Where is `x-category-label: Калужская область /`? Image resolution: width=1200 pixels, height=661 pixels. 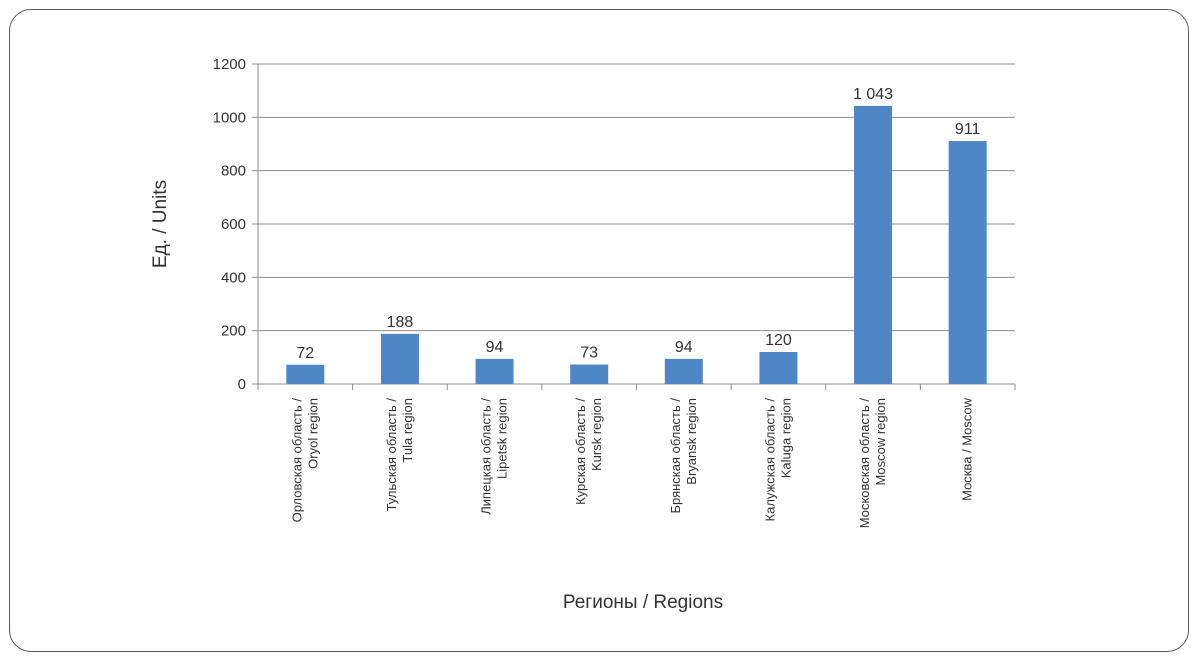
x-category-label: Калужская область / is located at coordinates (769, 460).